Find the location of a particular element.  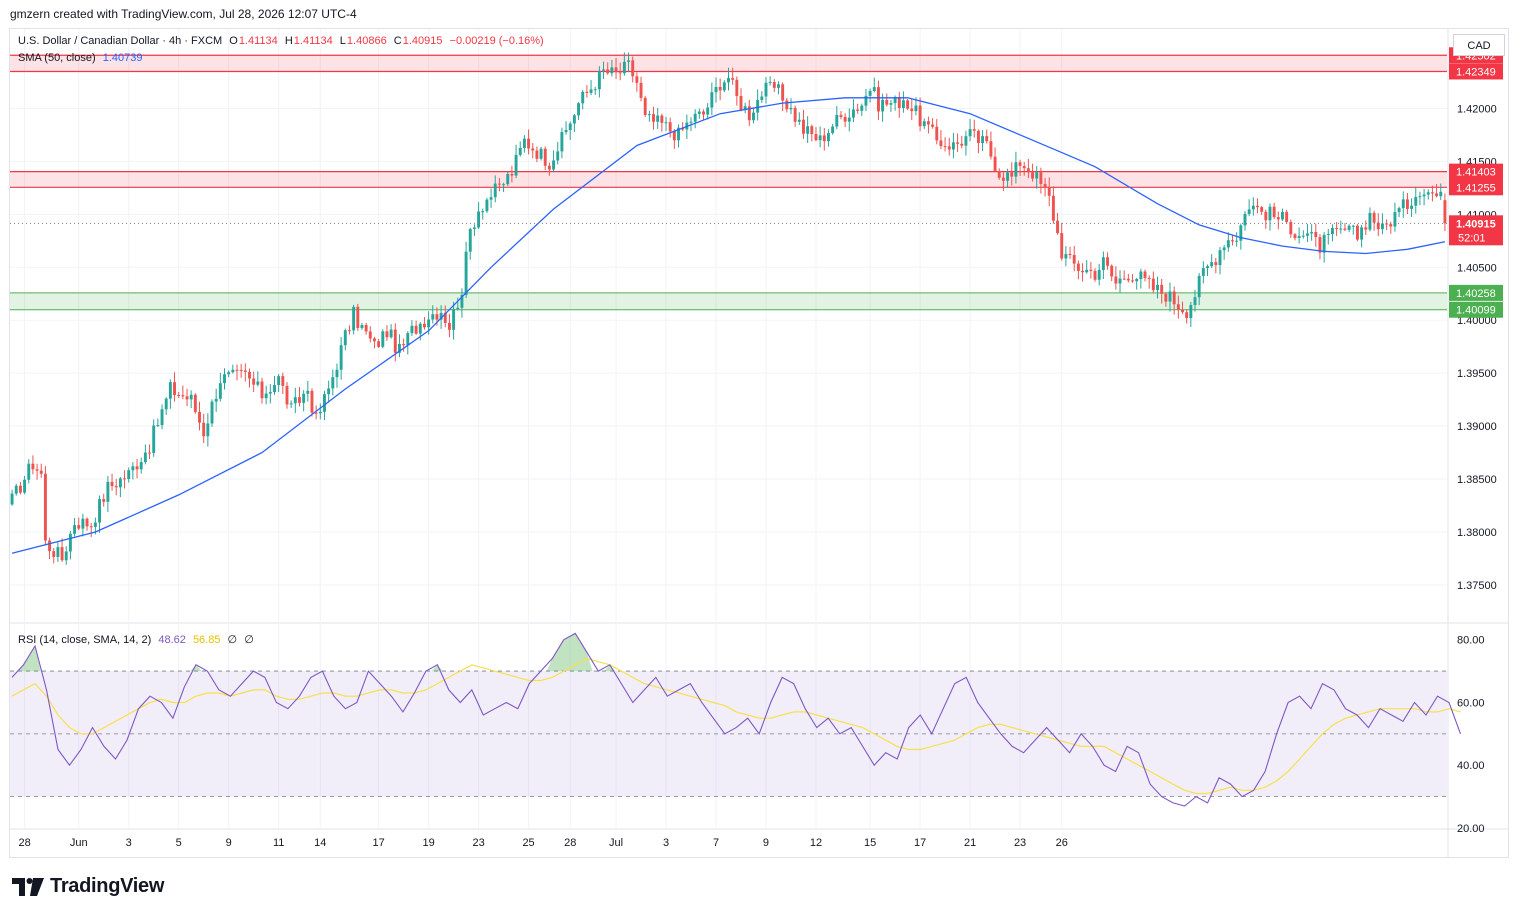

ohlc-close: 1.40915 is located at coordinates (422, 41).